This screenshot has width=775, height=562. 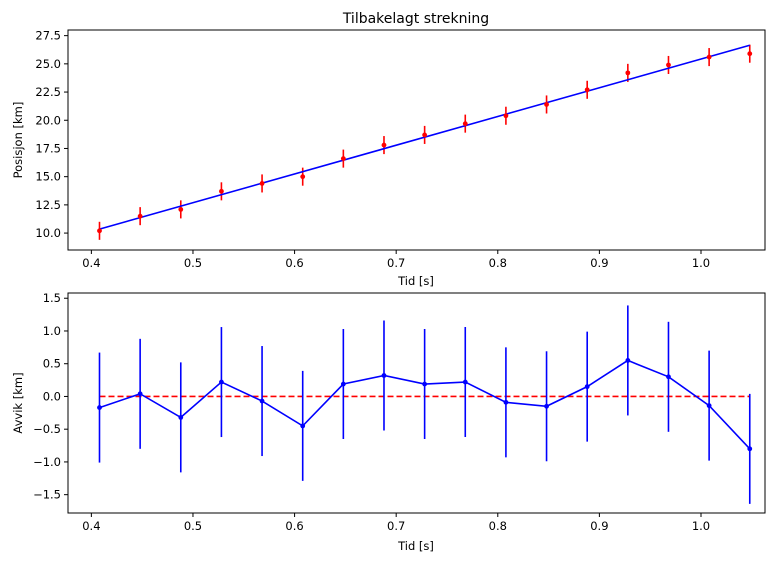 What do you see at coordinates (48, 205) in the screenshot?
I see `y-tick-label: 12.5` at bounding box center [48, 205].